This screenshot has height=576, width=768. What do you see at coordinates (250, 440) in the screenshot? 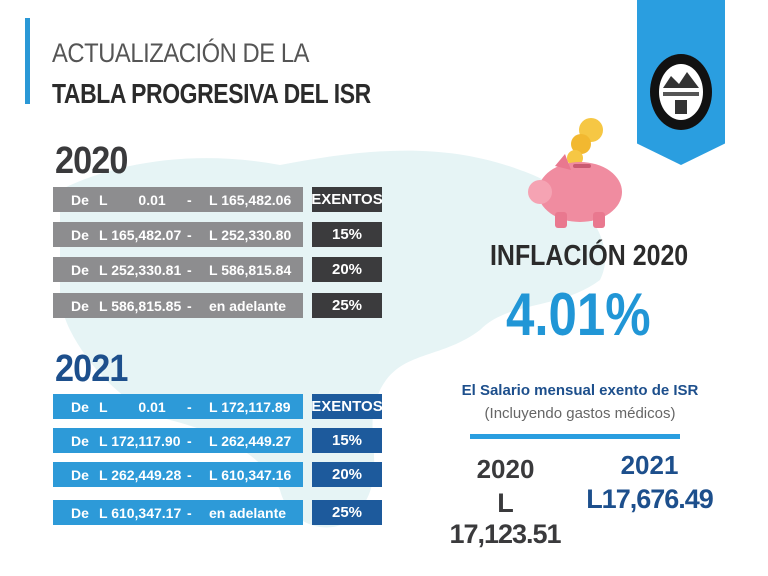
I see `bracket-to: L 262,449.27` at bounding box center [250, 440].